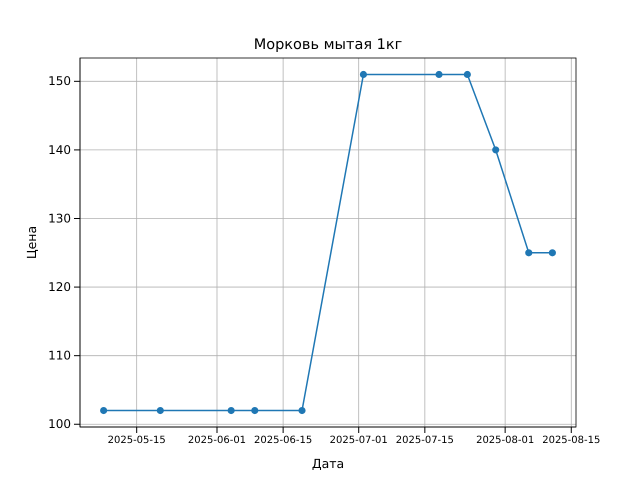 The height and width of the screenshot is (480, 640). What do you see at coordinates (59, 355) in the screenshot?
I see `y-tick-label: 110` at bounding box center [59, 355].